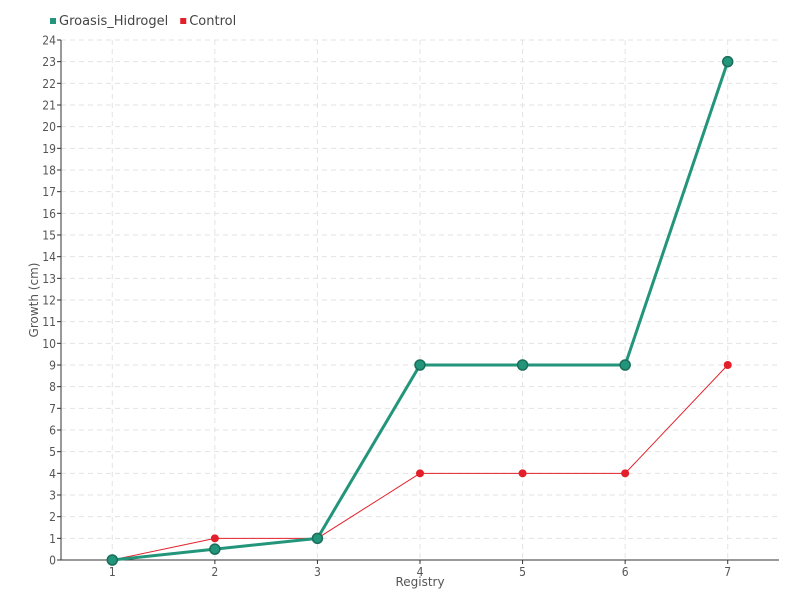 The image size is (800, 600). Describe the element at coordinates (52, 431) in the screenshot. I see `y-tick-label: 6` at that location.